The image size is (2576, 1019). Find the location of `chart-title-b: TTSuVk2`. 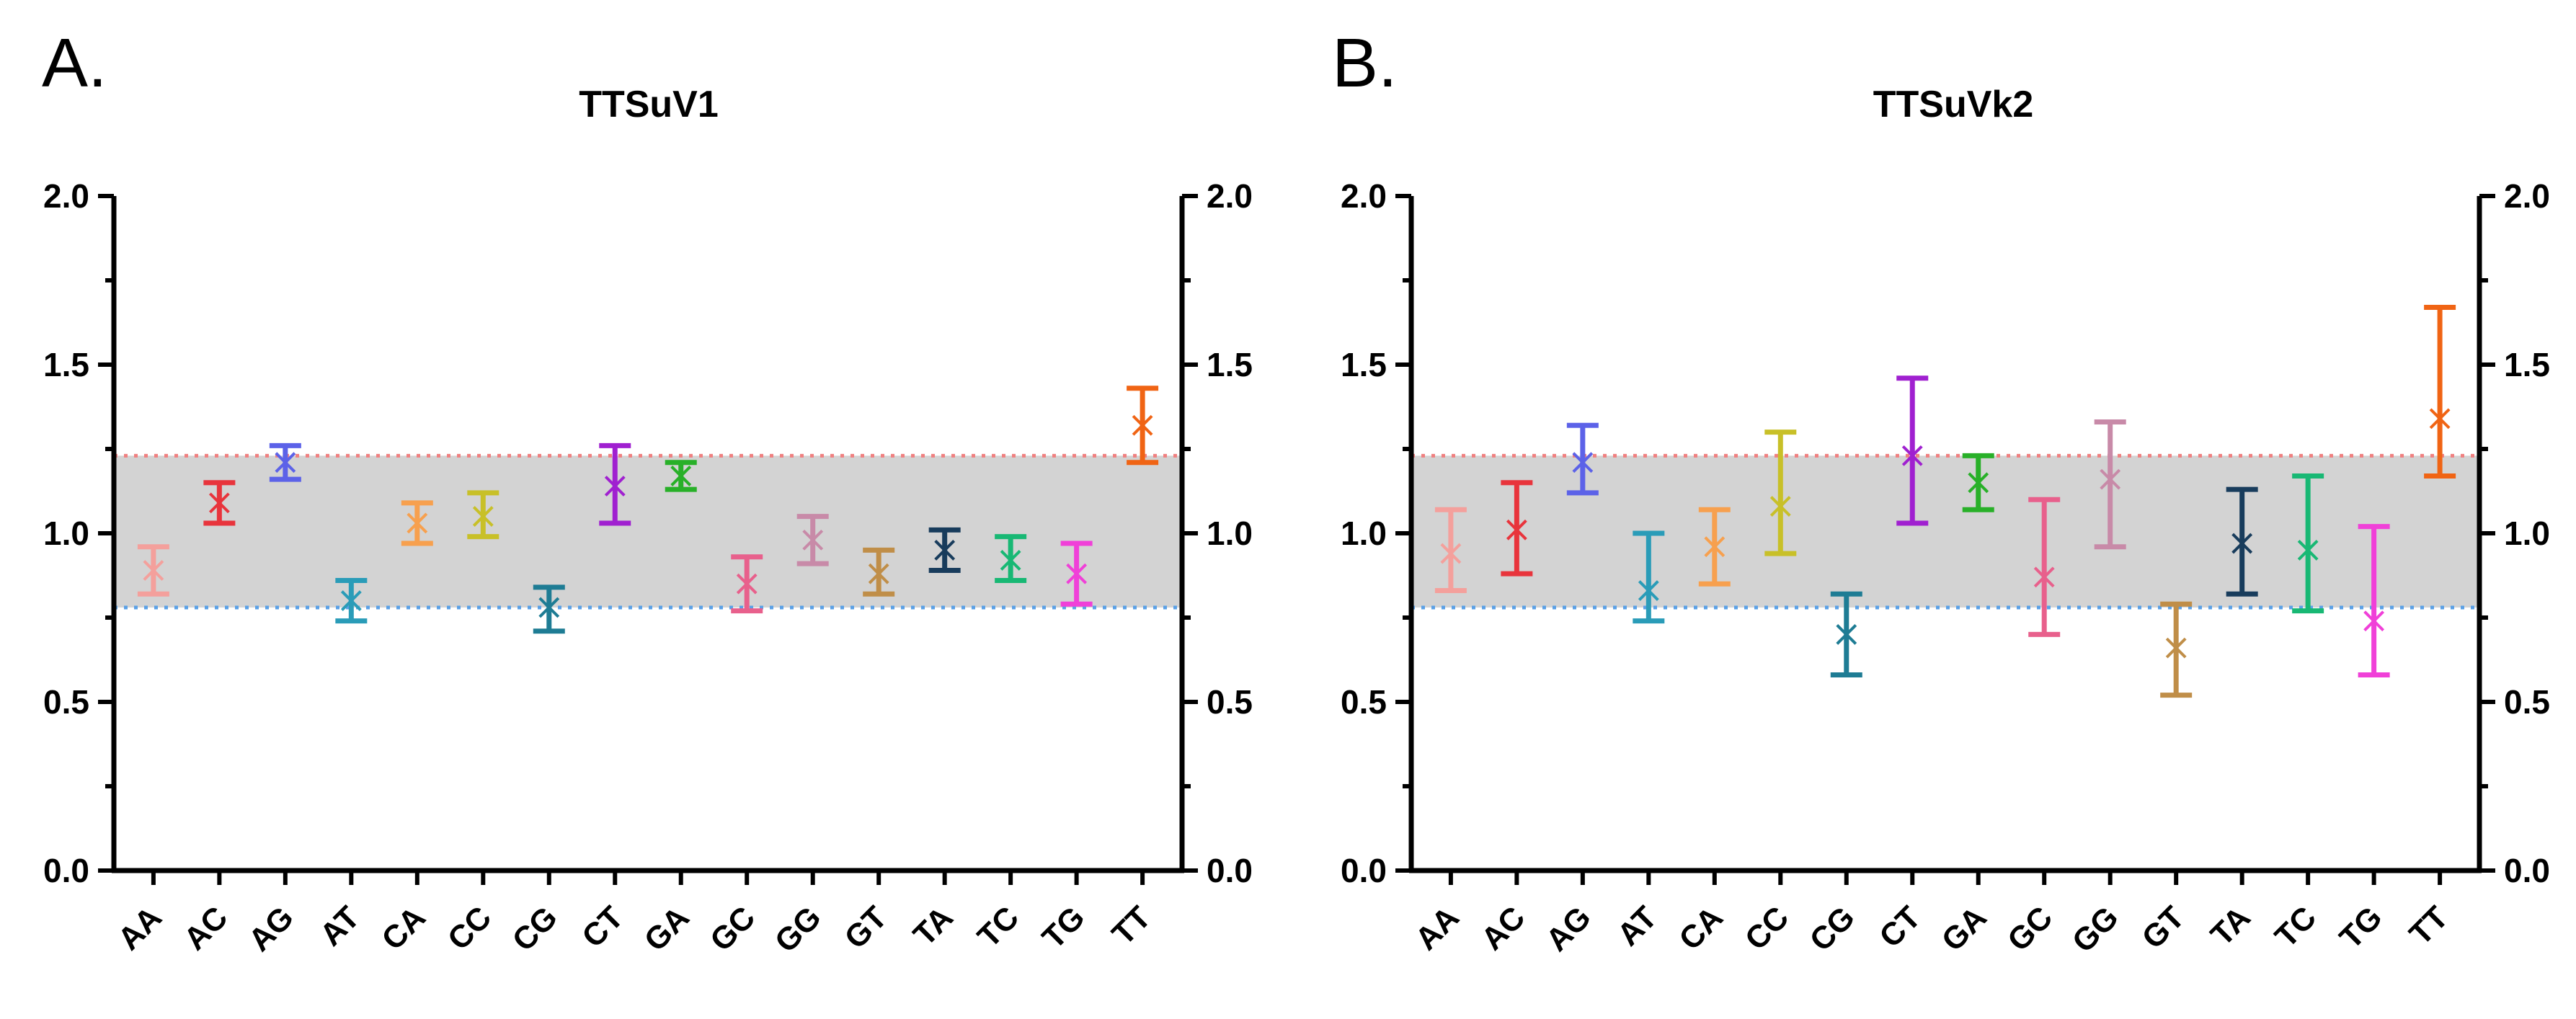

chart-title-b: TTSuVk2 is located at coordinates (1953, 104).